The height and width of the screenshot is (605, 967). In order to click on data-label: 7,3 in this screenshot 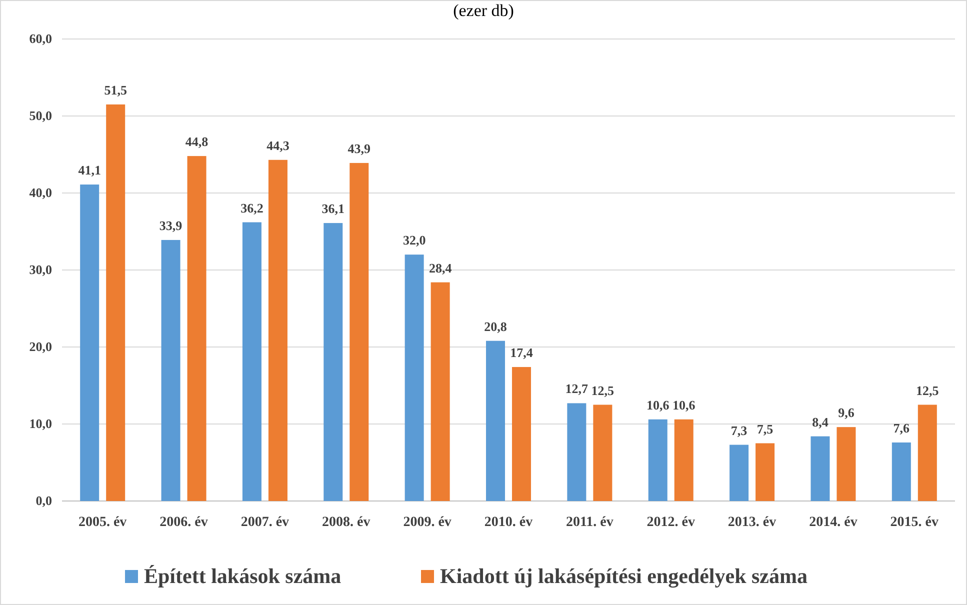, I will do `click(739, 430)`.